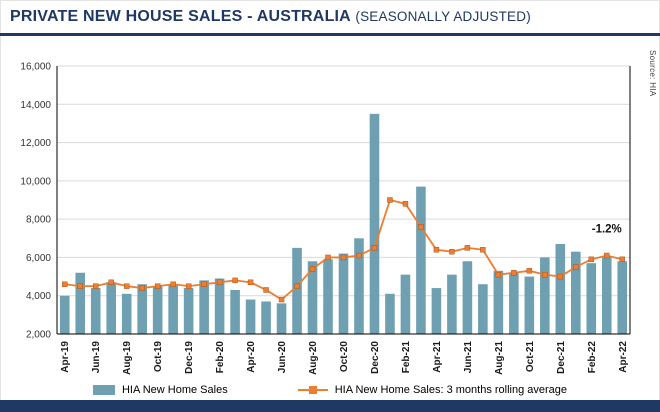 The width and height of the screenshot is (660, 412). I want to click on svg-text: Jun-21, so click(468, 357).